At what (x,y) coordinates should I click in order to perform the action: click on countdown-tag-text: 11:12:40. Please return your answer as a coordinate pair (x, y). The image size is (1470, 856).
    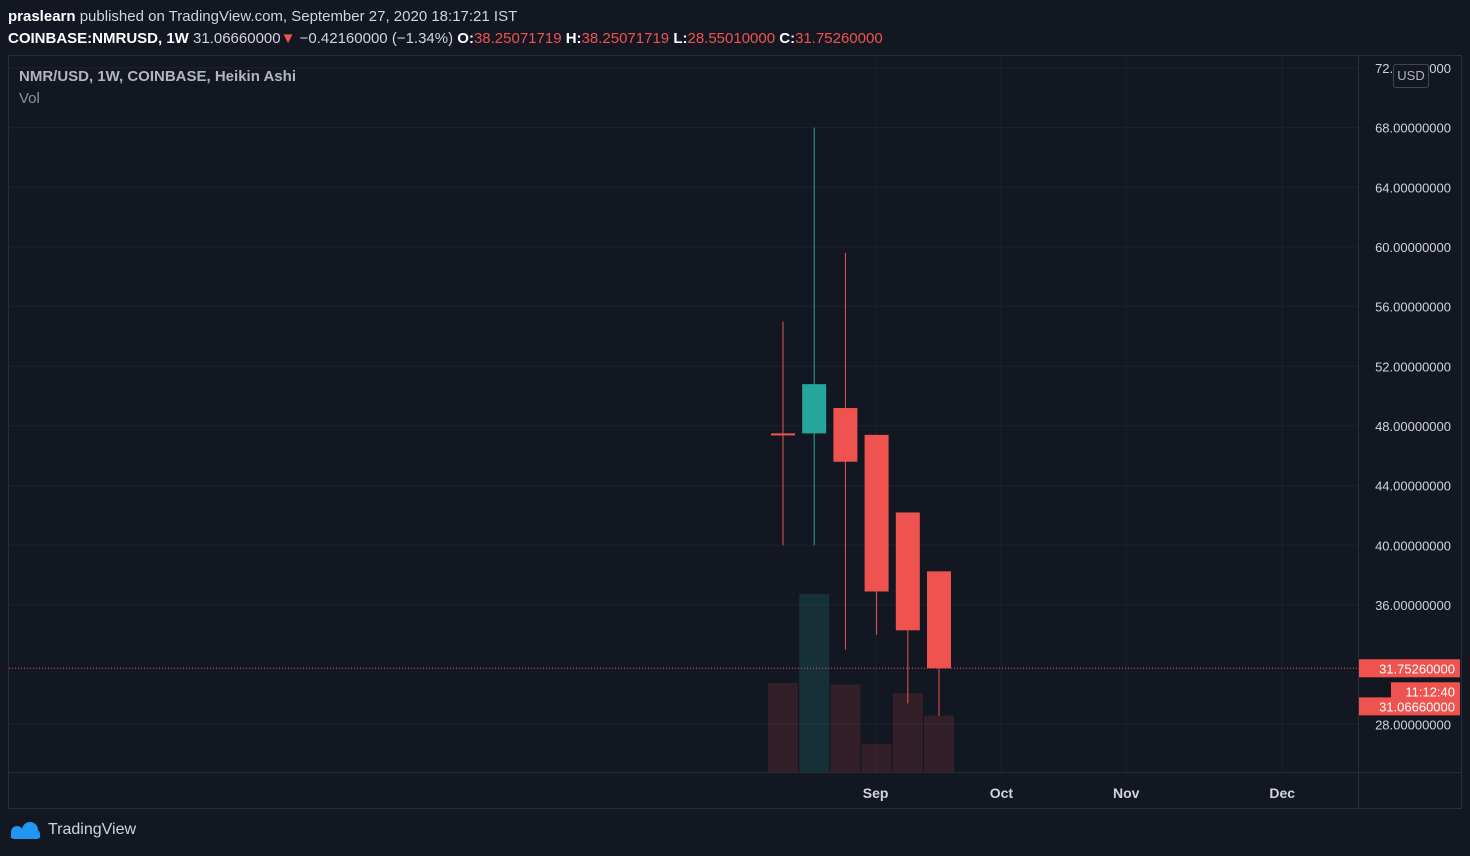
    Looking at the image, I should click on (1430, 691).